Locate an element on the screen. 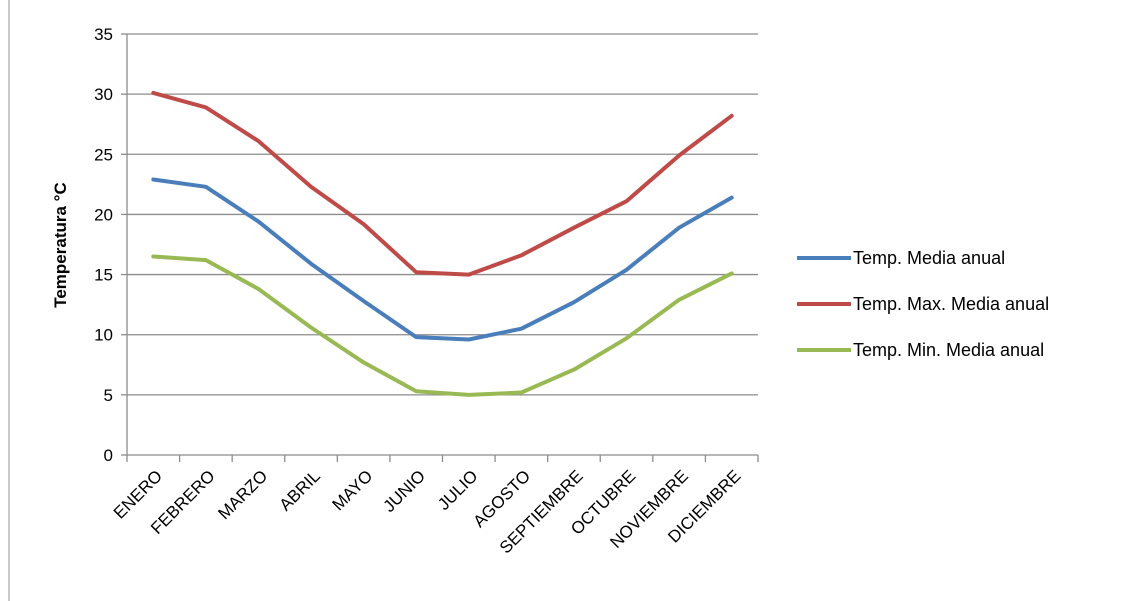  y-tick-label: 10 is located at coordinates (103, 335).